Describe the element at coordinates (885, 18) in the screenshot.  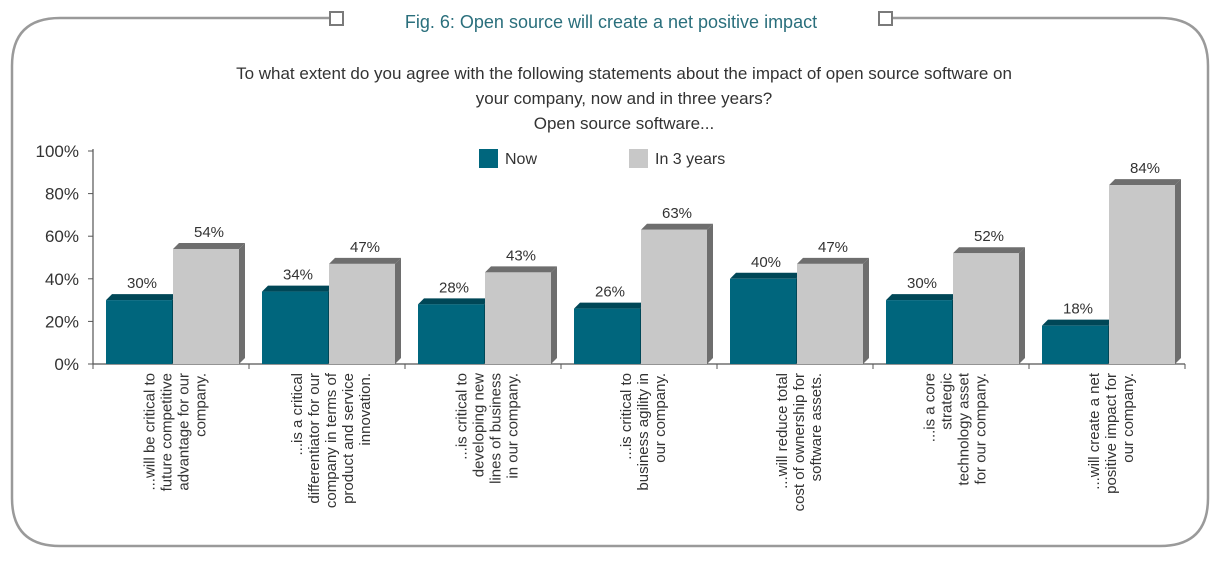
I see `frame-right-cap` at that location.